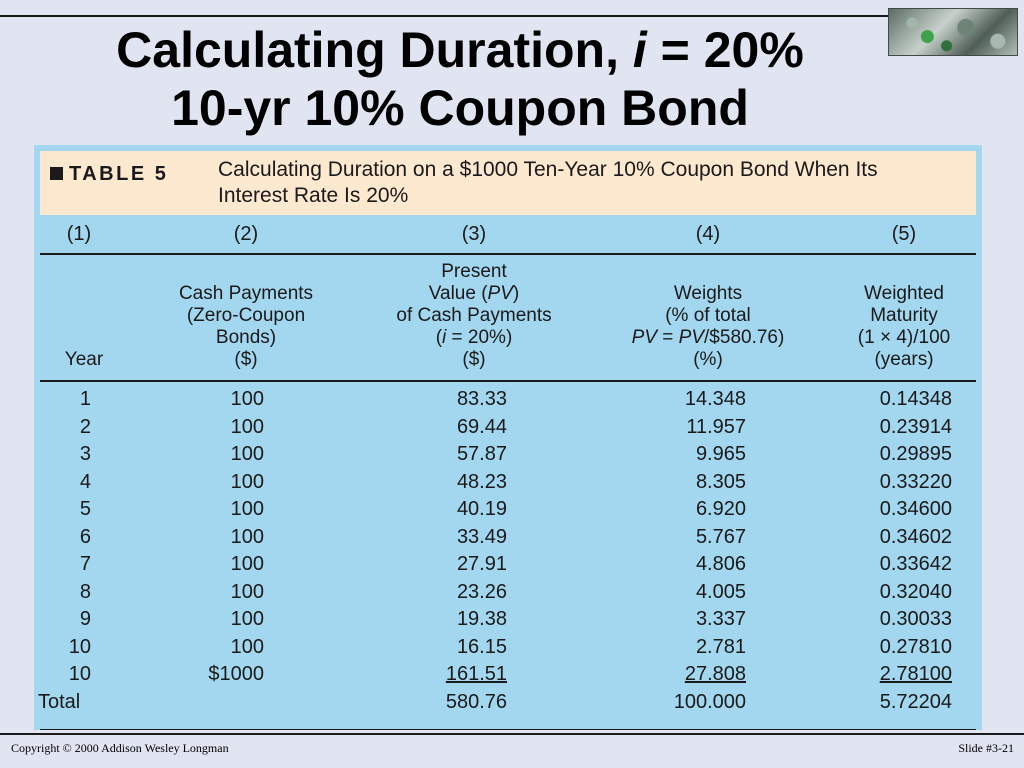 The image size is (1024, 768). I want to click on table-cell: 7, so click(85, 564).